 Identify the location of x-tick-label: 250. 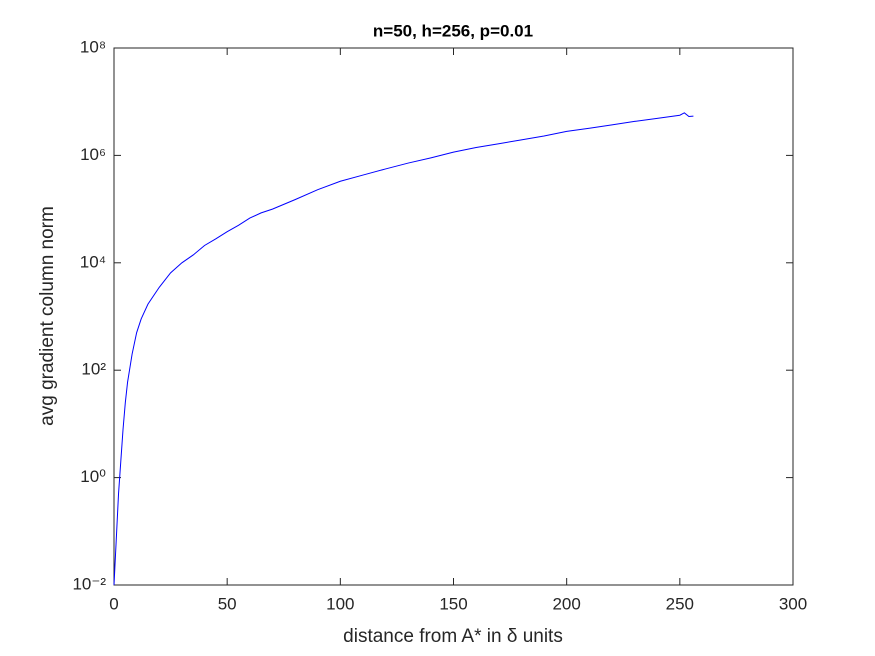
(680, 603).